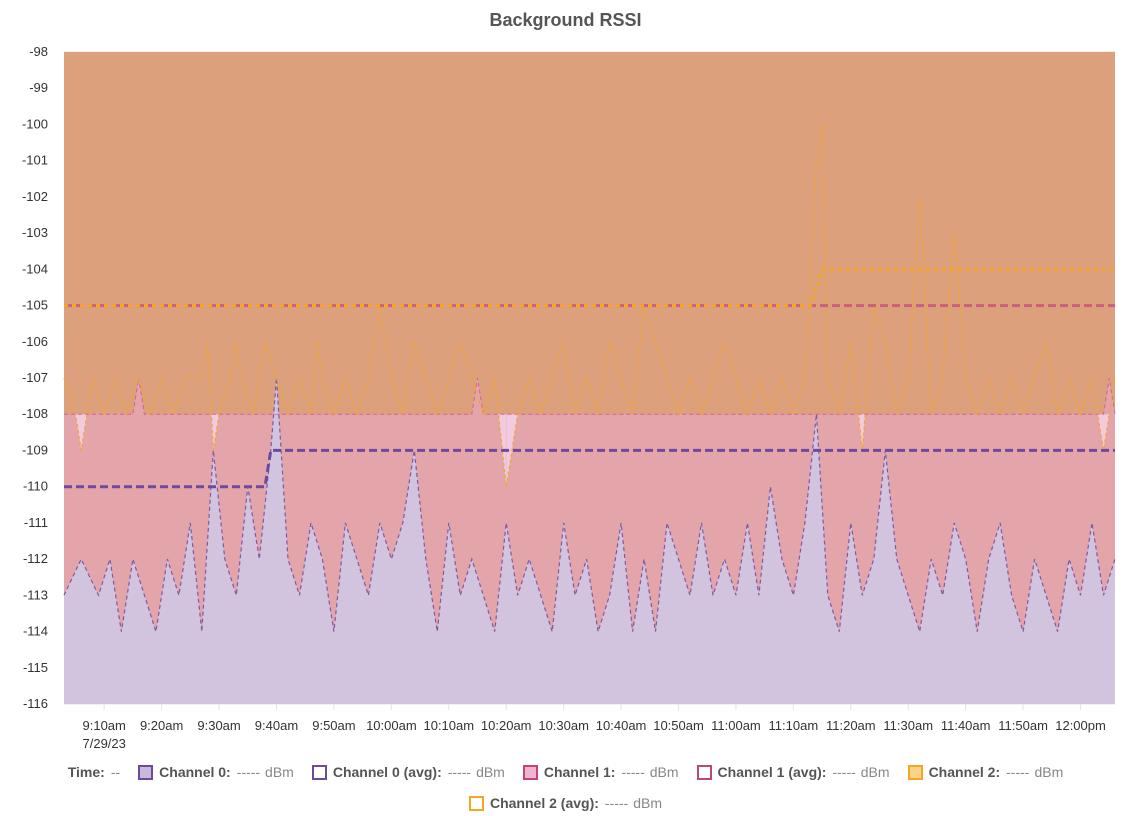  What do you see at coordinates (772, 772) in the screenshot?
I see `legend-label: Channel 1 (avg):` at bounding box center [772, 772].